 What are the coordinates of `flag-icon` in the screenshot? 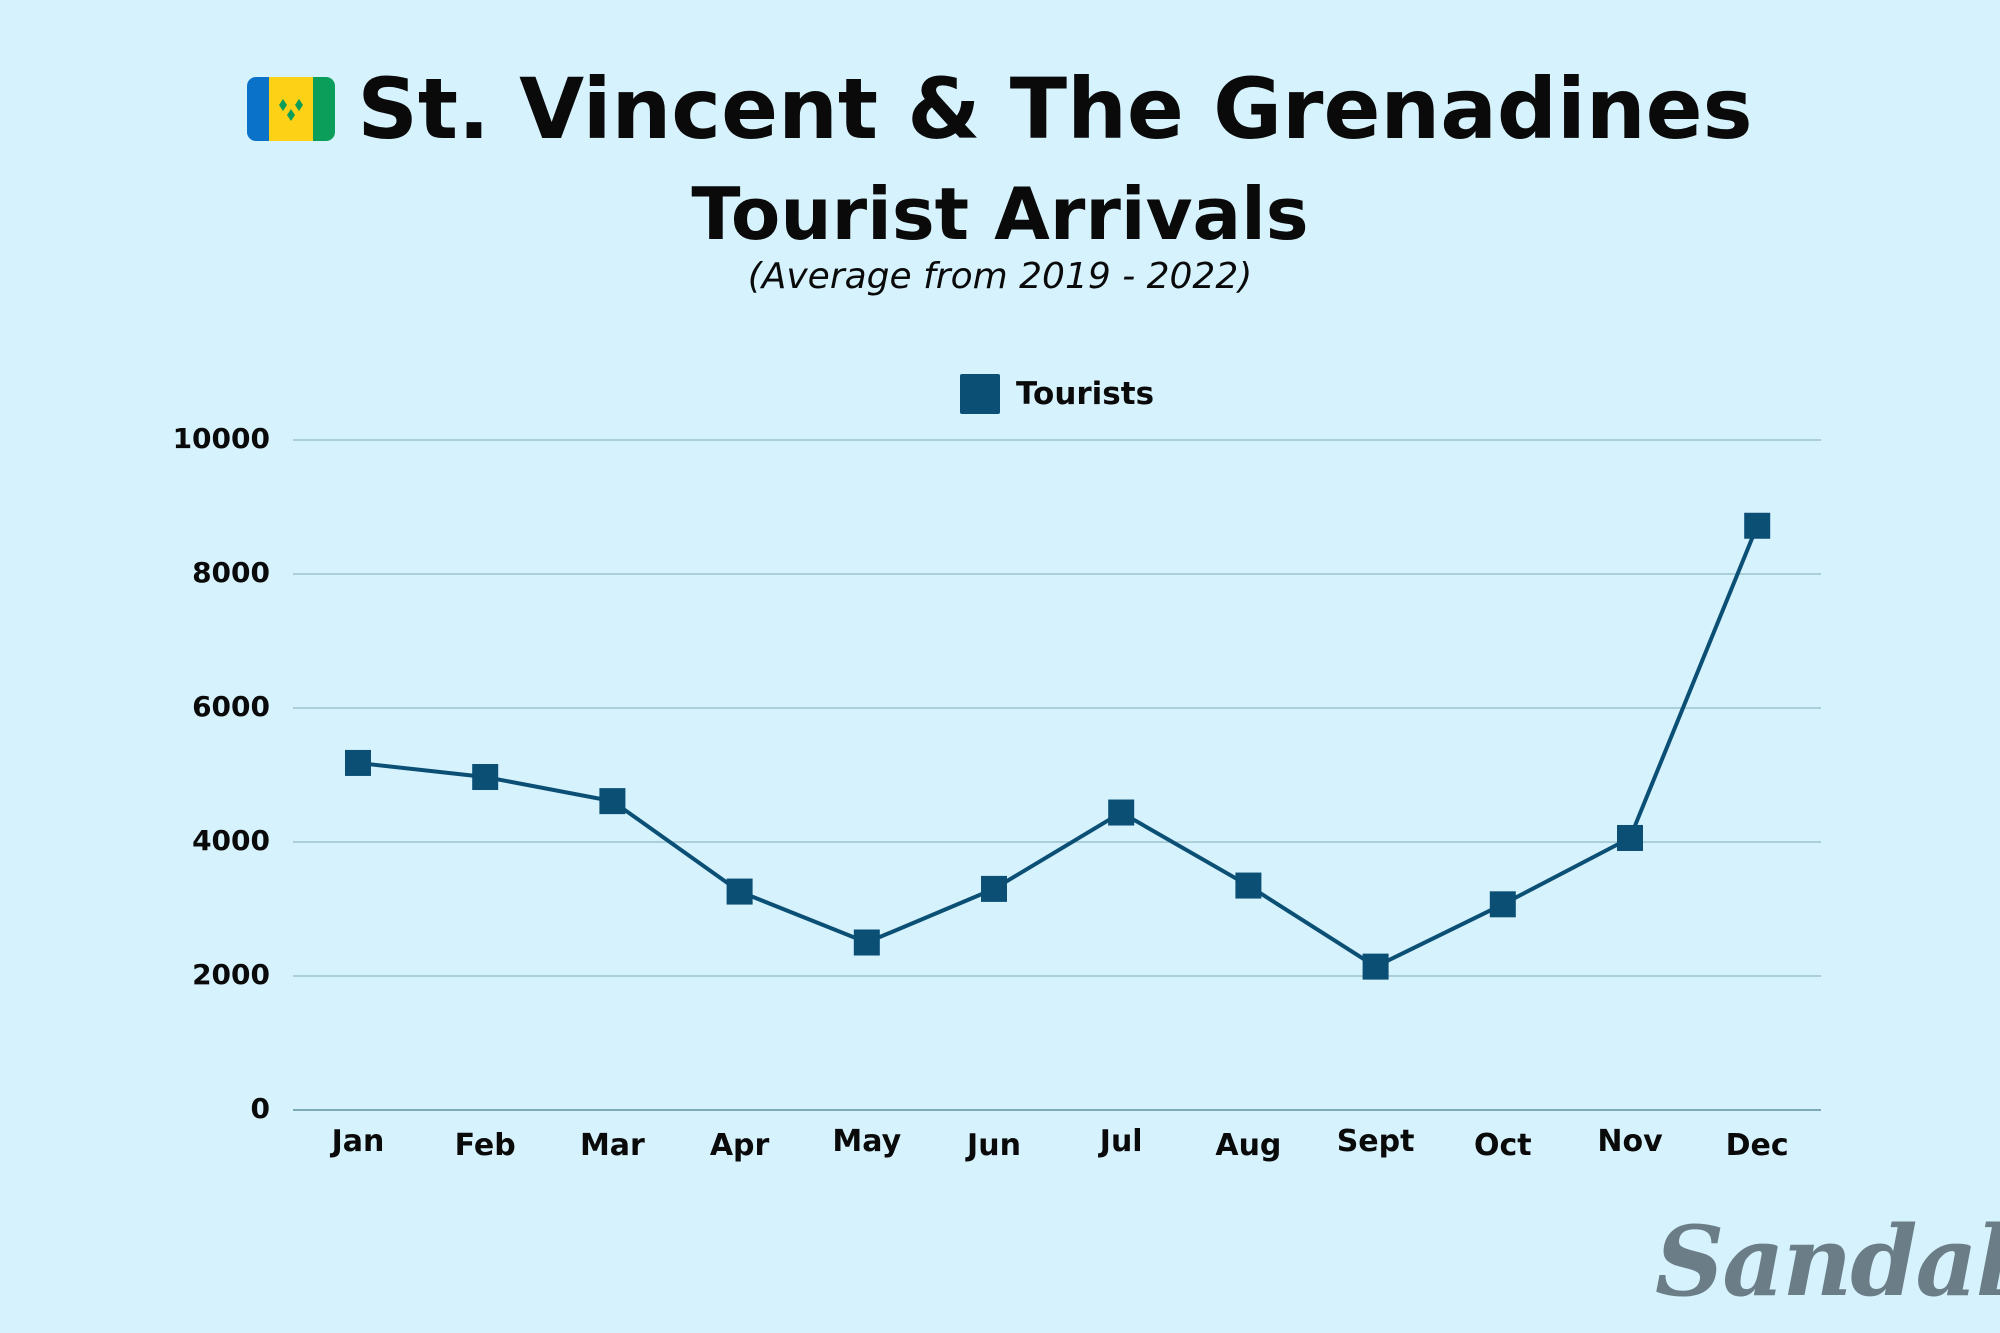 It's located at (291, 109).